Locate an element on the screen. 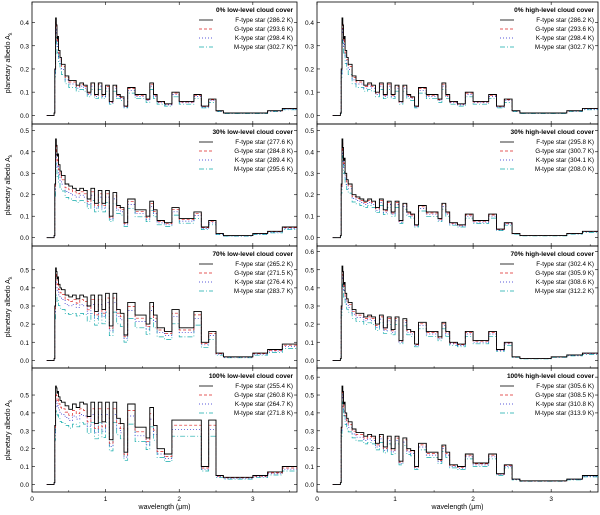 The width and height of the screenshot is (600, 515). legend-entry: K-type star (310.8 K) is located at coordinates (565, 404).